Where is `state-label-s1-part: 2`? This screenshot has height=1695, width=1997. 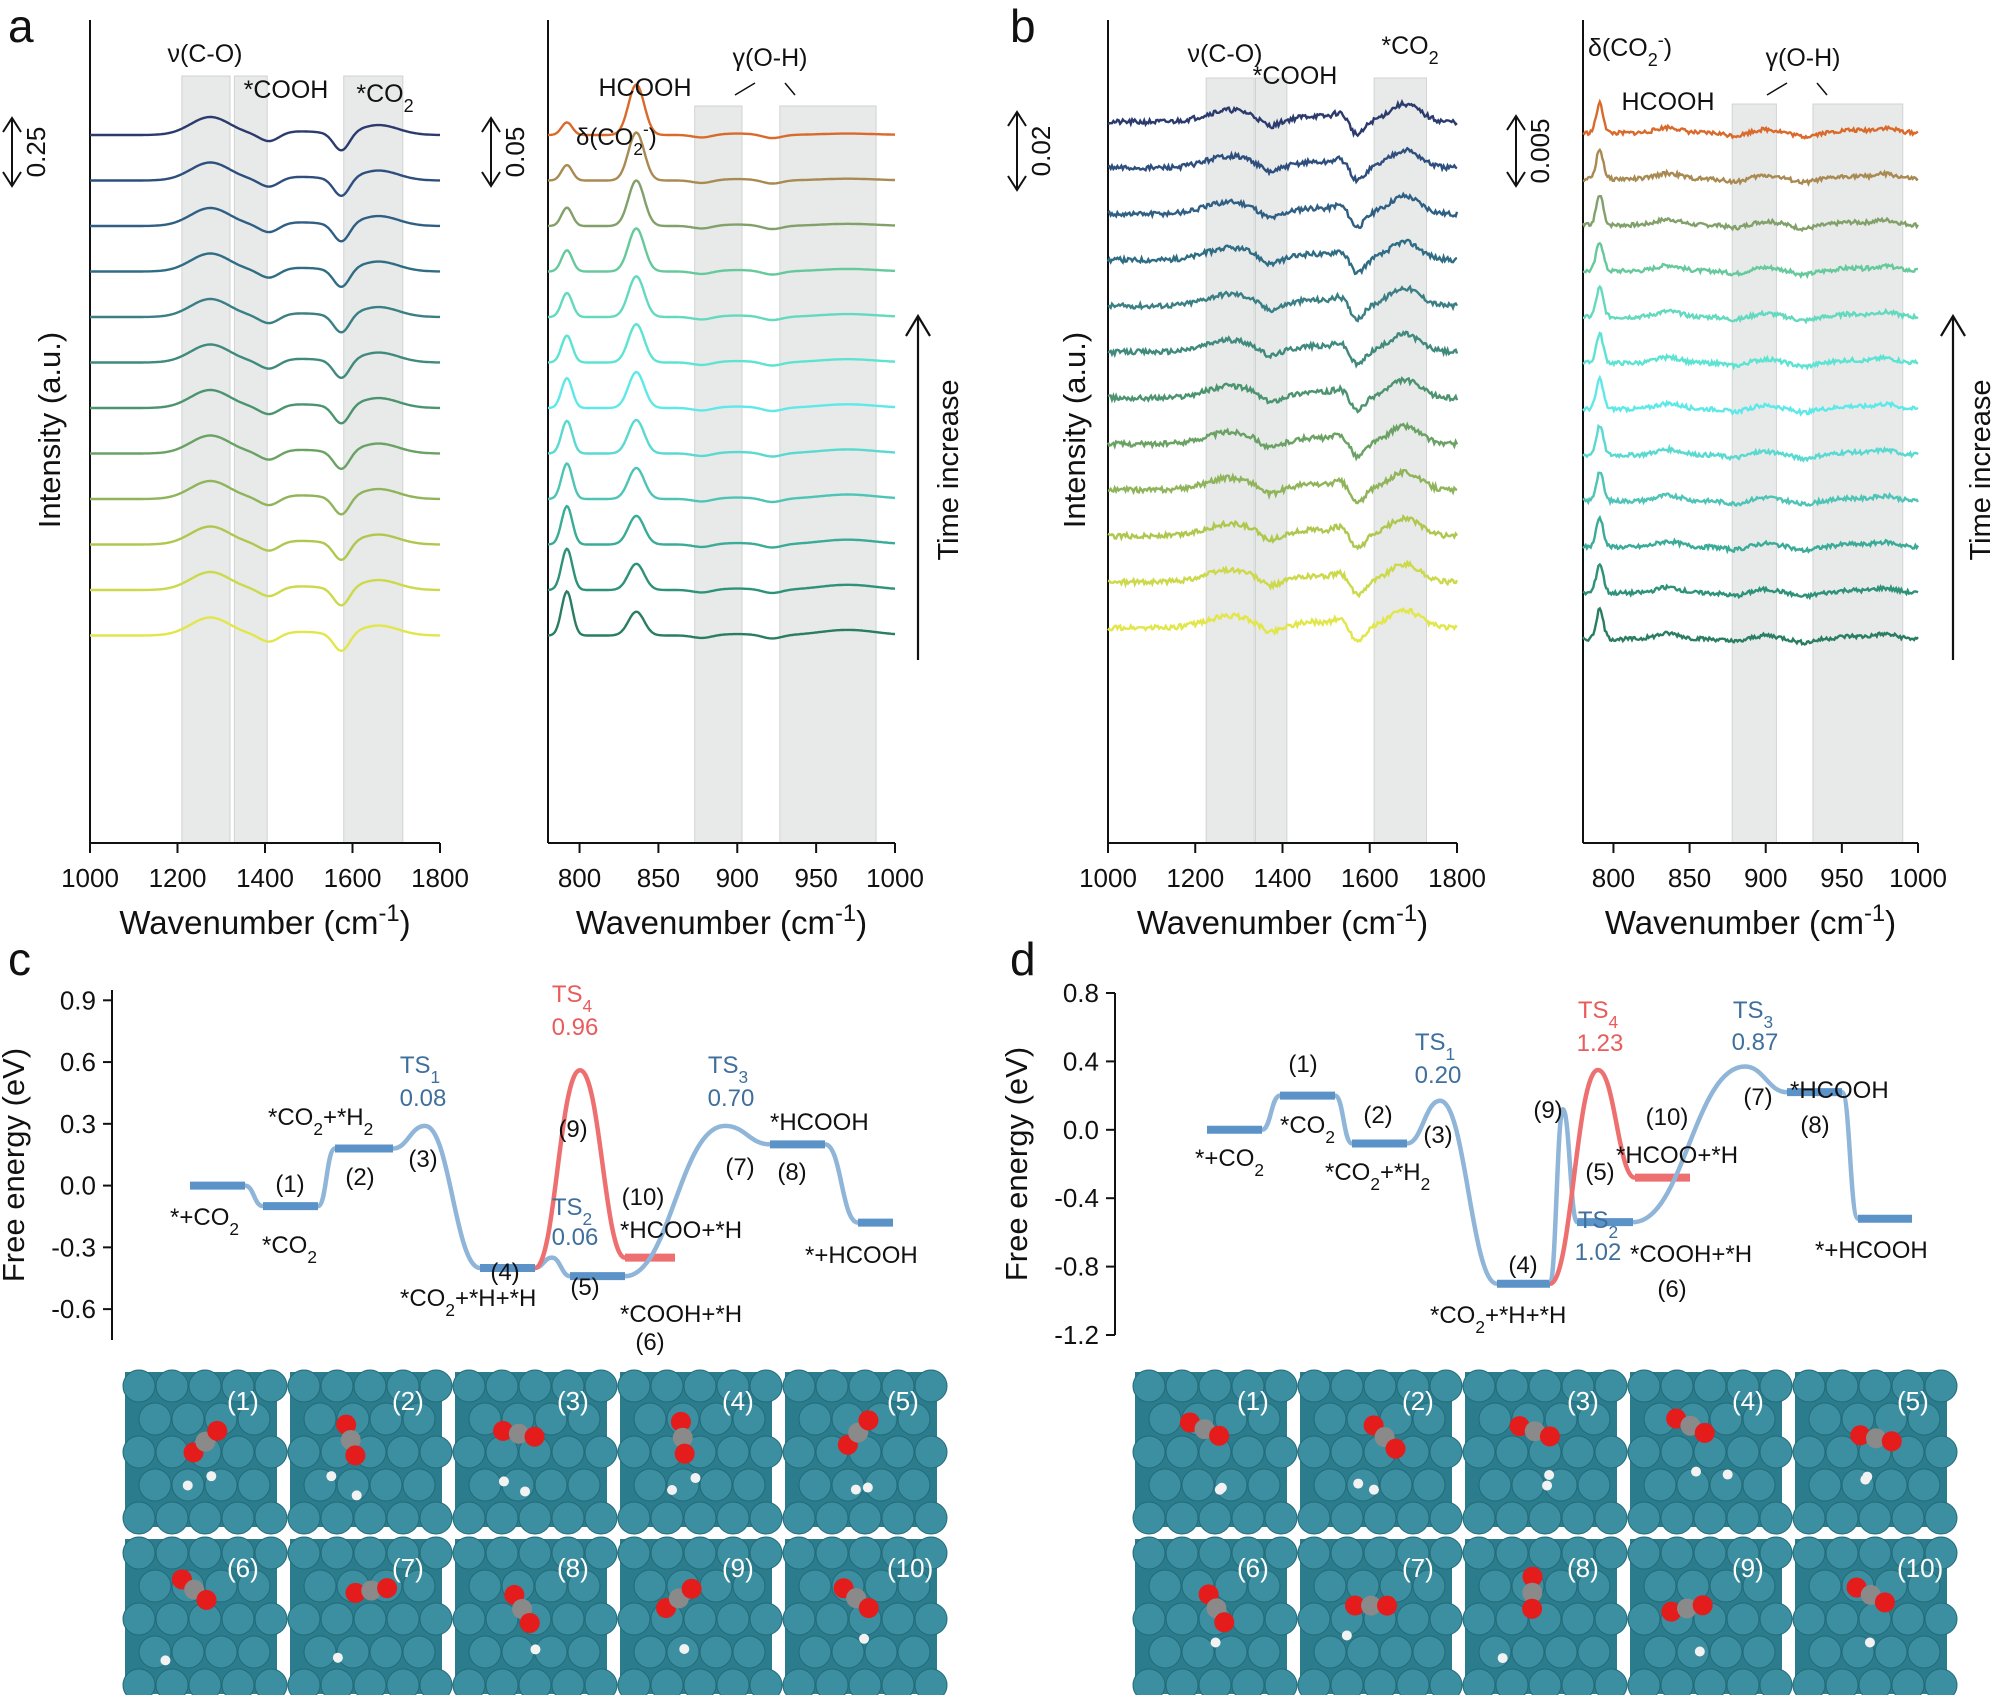 state-label-s1-part: 2 is located at coordinates (312, 1257).